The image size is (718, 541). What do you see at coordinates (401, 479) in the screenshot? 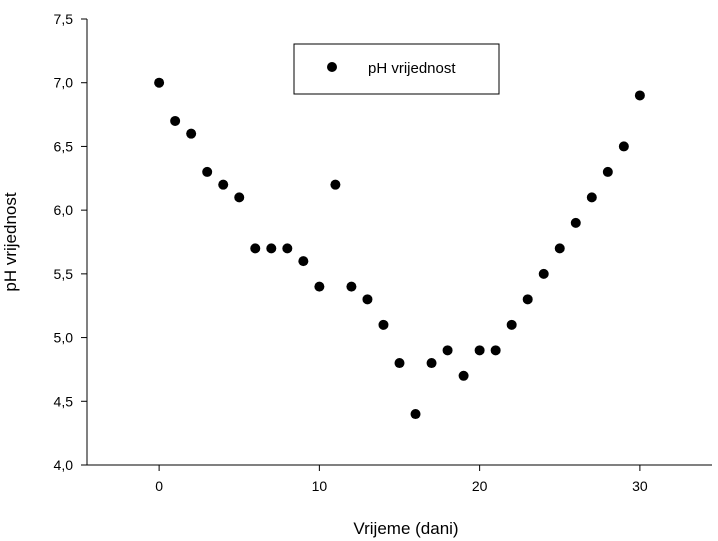
I see `x-axis-ticks: 0 10 20 30` at bounding box center [401, 479].